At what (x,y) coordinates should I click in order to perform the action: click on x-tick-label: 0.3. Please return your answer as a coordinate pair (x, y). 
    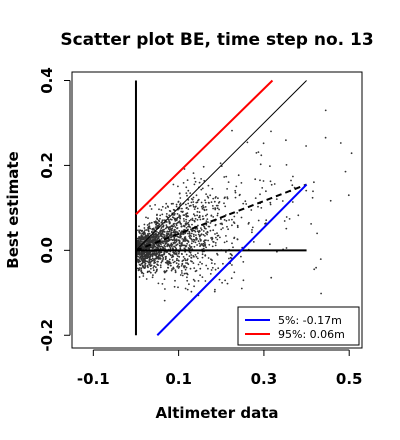
    Looking at the image, I should click on (264, 379).